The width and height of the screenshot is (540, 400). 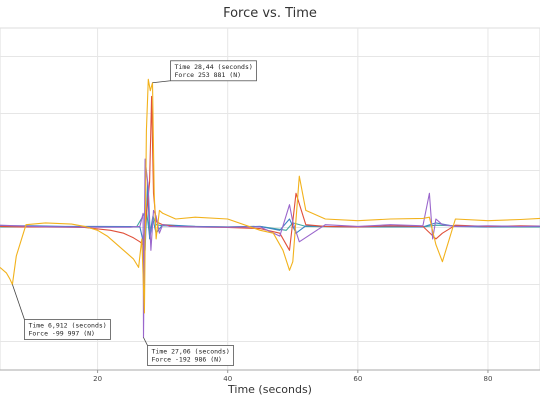 I want to click on chart-title: Force vs. Time, so click(x=270, y=13).